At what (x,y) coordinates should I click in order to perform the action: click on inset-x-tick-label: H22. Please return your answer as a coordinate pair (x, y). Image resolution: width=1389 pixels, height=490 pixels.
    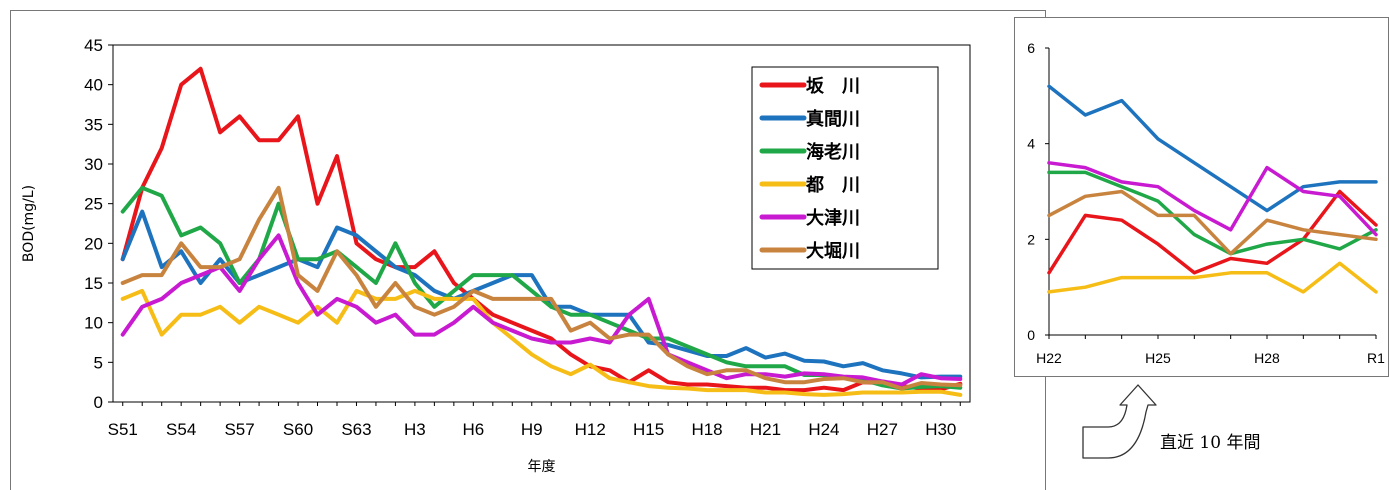
    Looking at the image, I should click on (1049, 358).